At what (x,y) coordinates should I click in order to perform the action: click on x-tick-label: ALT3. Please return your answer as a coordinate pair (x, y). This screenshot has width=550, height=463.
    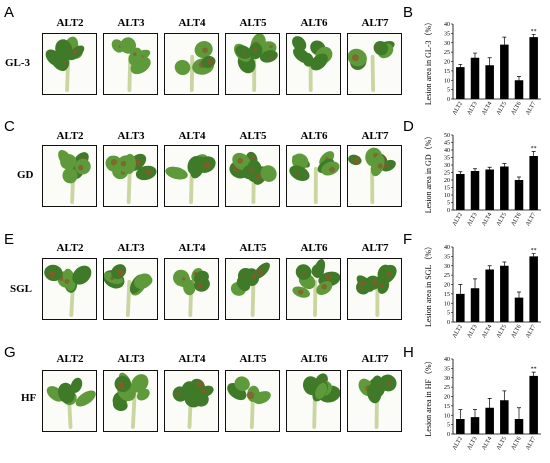
    Looking at the image, I should click on (472, 108).